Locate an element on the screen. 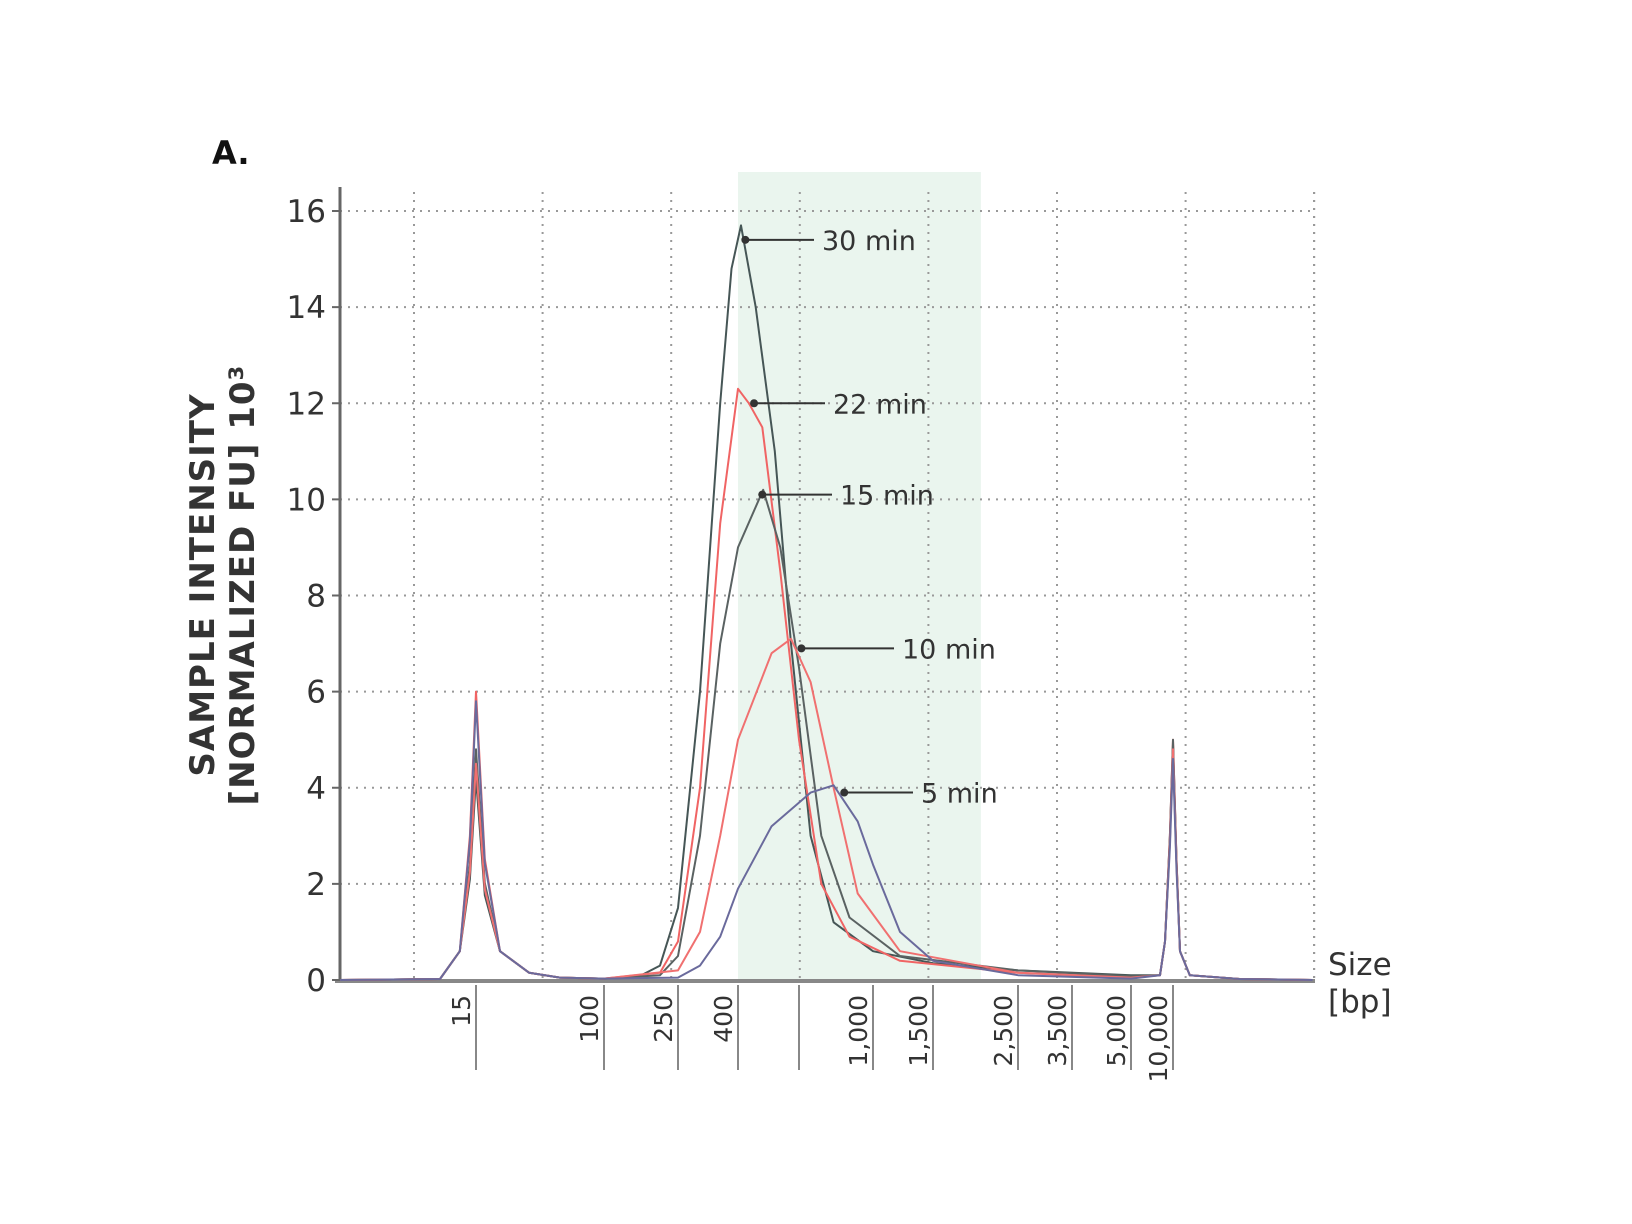 This screenshot has height=1224, width=1632. y-tick-label: 16 is located at coordinates (306, 212).